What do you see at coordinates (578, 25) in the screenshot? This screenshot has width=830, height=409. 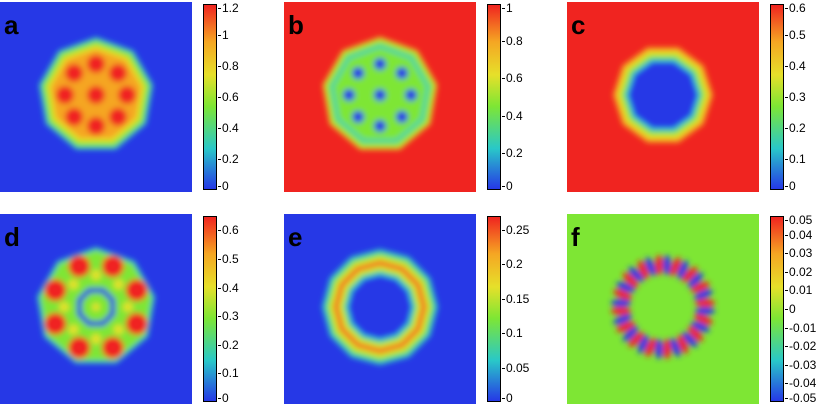 I see `panel-label-c: c` at bounding box center [578, 25].